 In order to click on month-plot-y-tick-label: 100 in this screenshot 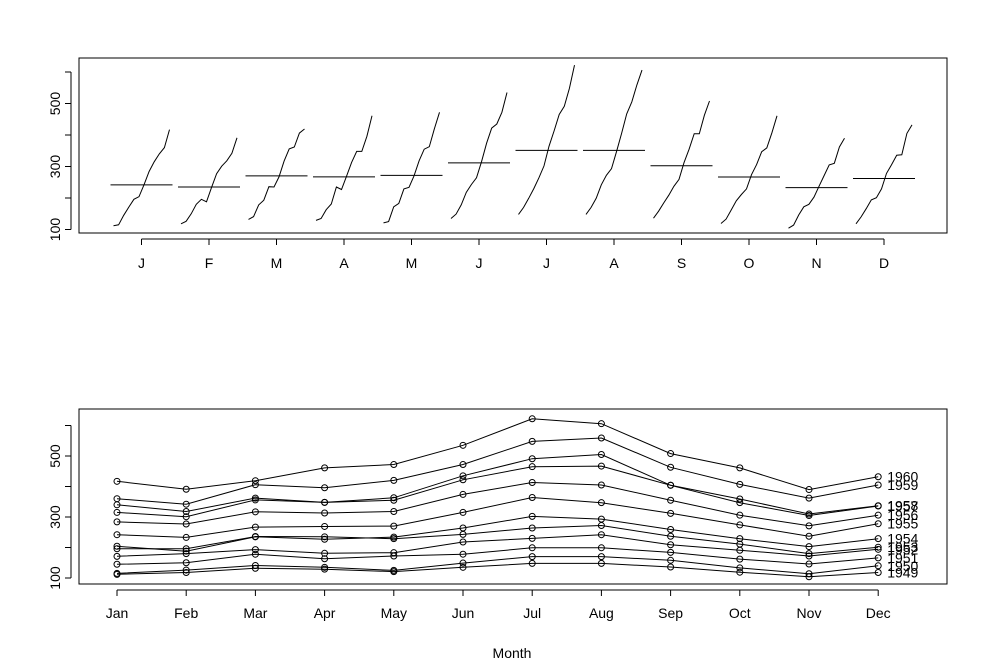, I will do `click(55, 230)`.